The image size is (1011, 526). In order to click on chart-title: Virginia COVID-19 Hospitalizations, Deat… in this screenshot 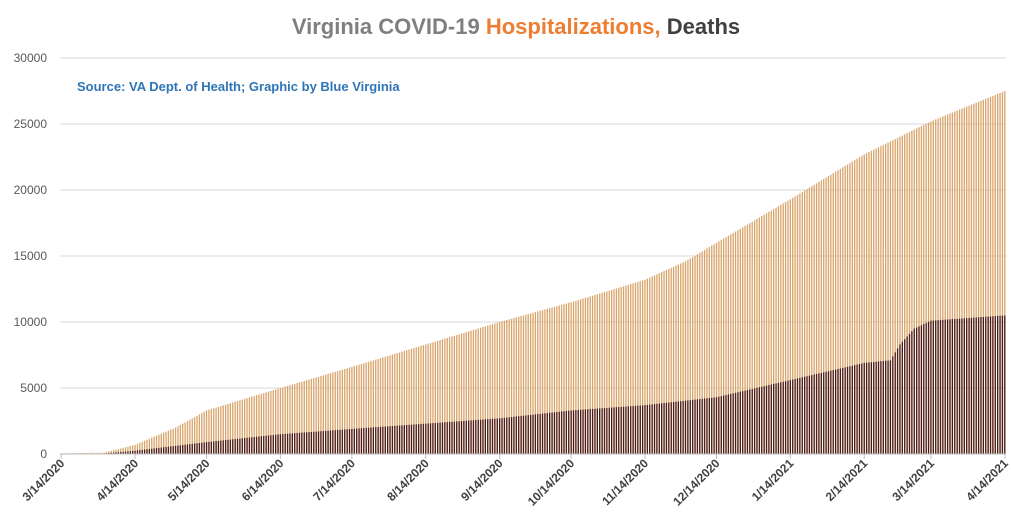, I will do `click(516, 26)`.